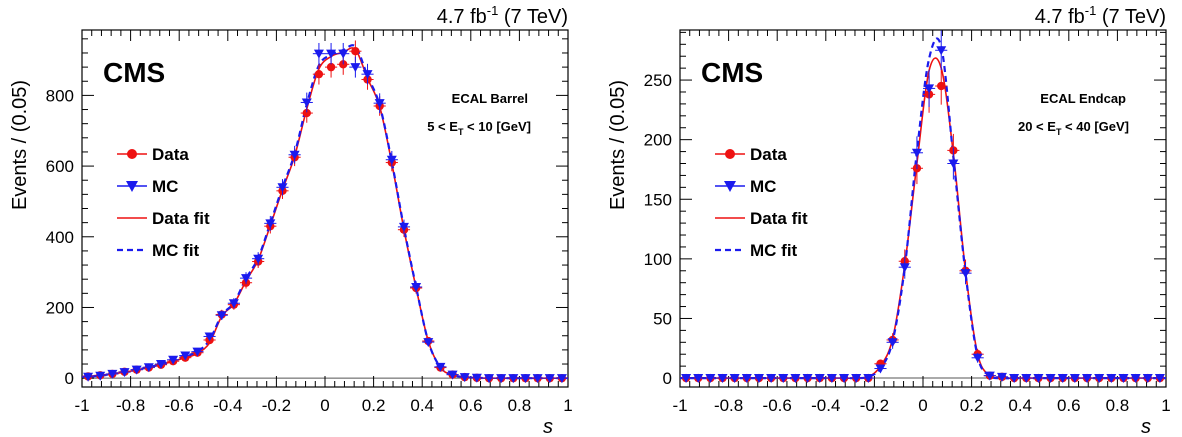 The height and width of the screenshot is (437, 1182). What do you see at coordinates (60, 95) in the screenshot?
I see `y-tick-label: 800` at bounding box center [60, 95].